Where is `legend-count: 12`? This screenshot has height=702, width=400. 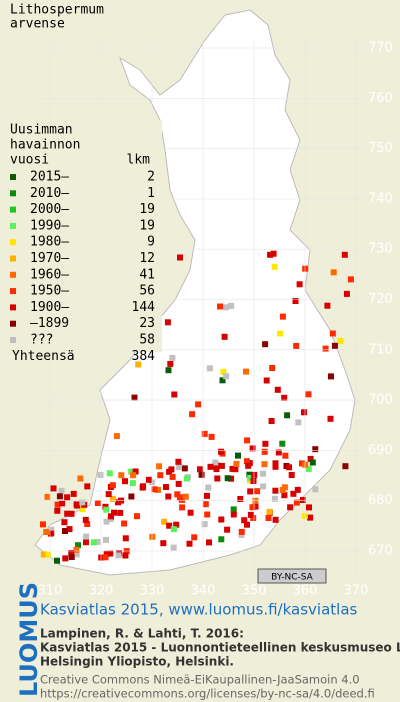 legend-count: 12 is located at coordinates (147, 258).